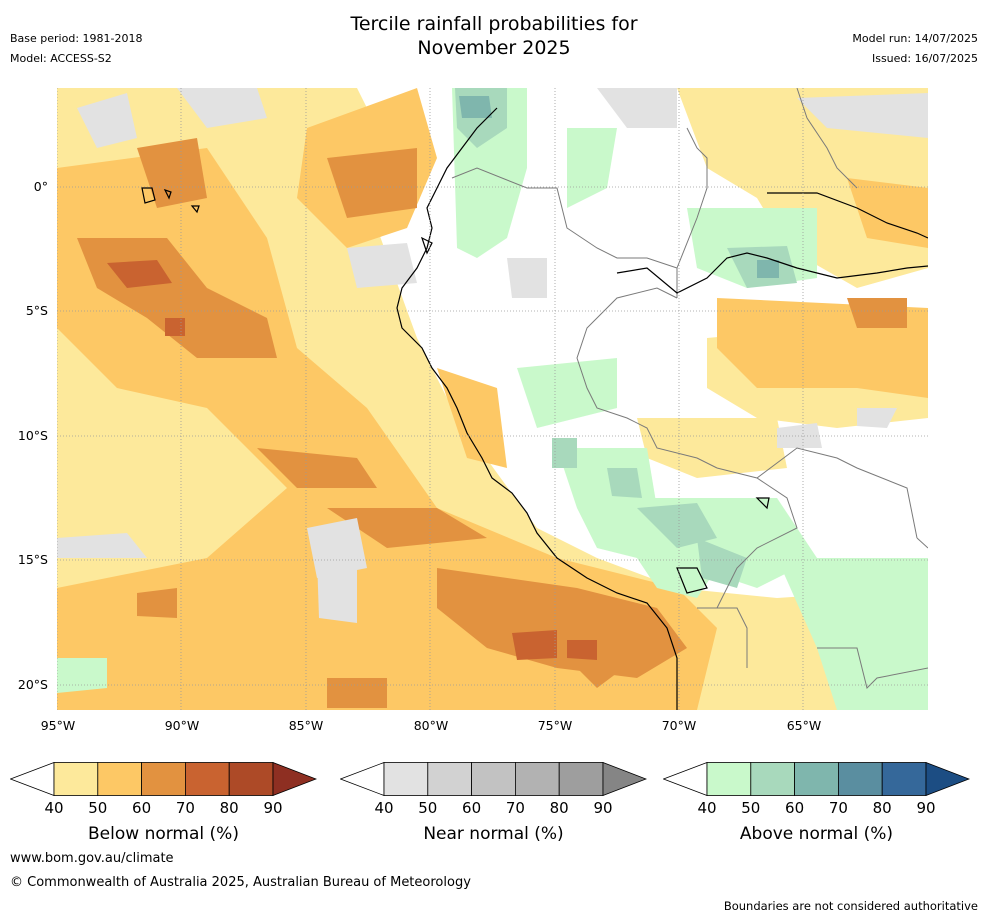 The width and height of the screenshot is (988, 919). I want to click on model-name: Model: ACCESS-S2, so click(61, 58).